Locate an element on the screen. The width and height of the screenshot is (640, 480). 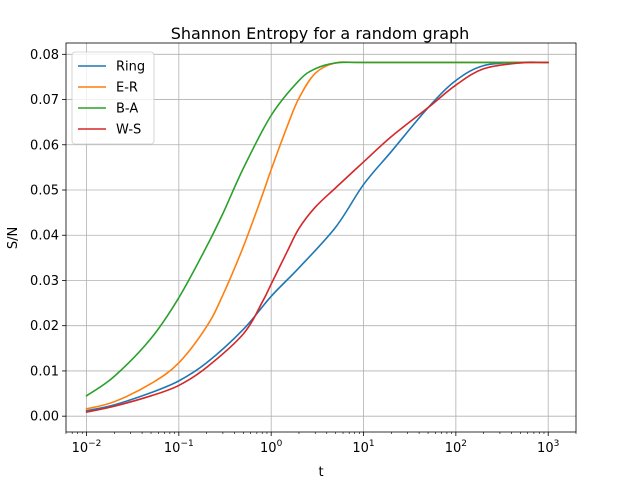
y-tick-label: 0.08 is located at coordinates (44, 55).